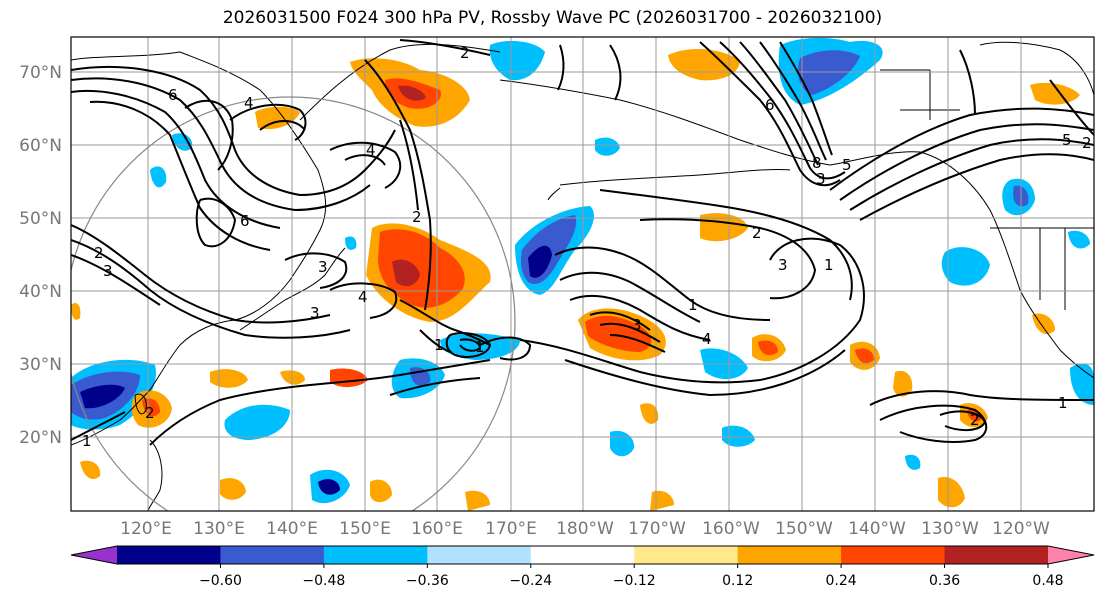  What do you see at coordinates (40, 365) in the screenshot?
I see `lat-label: 30°N` at bounding box center [40, 365].